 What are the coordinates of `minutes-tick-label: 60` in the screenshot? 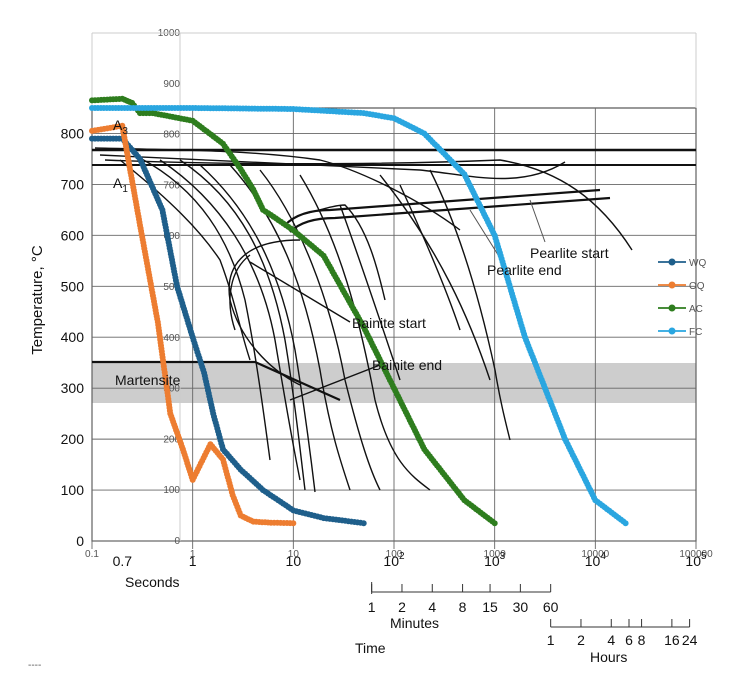 It's located at (551, 607).